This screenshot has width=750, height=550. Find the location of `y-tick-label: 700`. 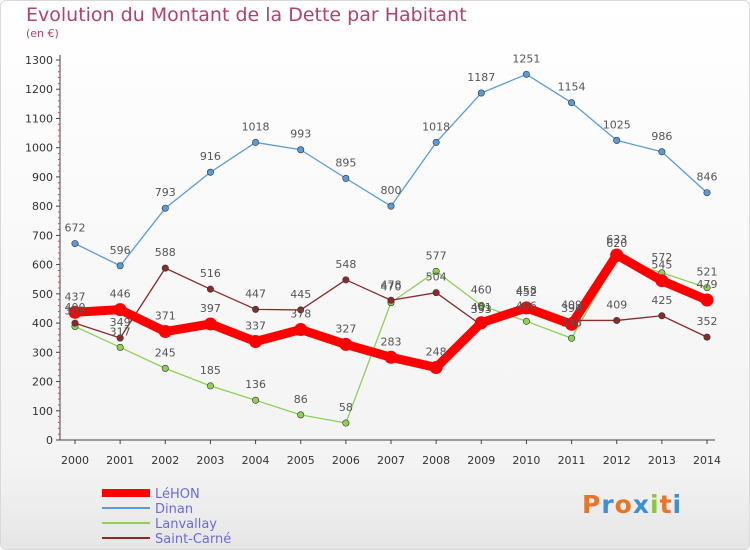

y-tick-label: 700 is located at coordinates (42, 235).